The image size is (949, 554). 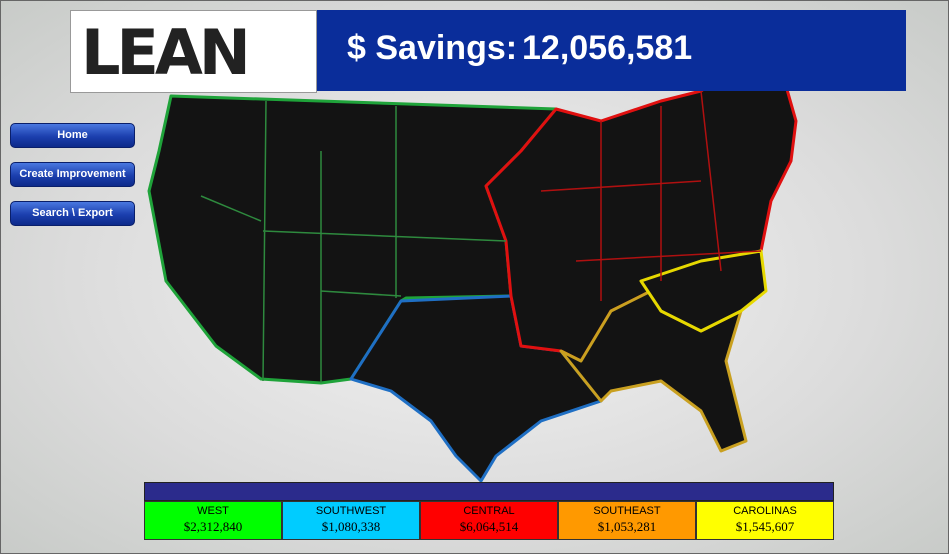 What do you see at coordinates (213, 511) in the screenshot?
I see `region-name: WEST` at bounding box center [213, 511].